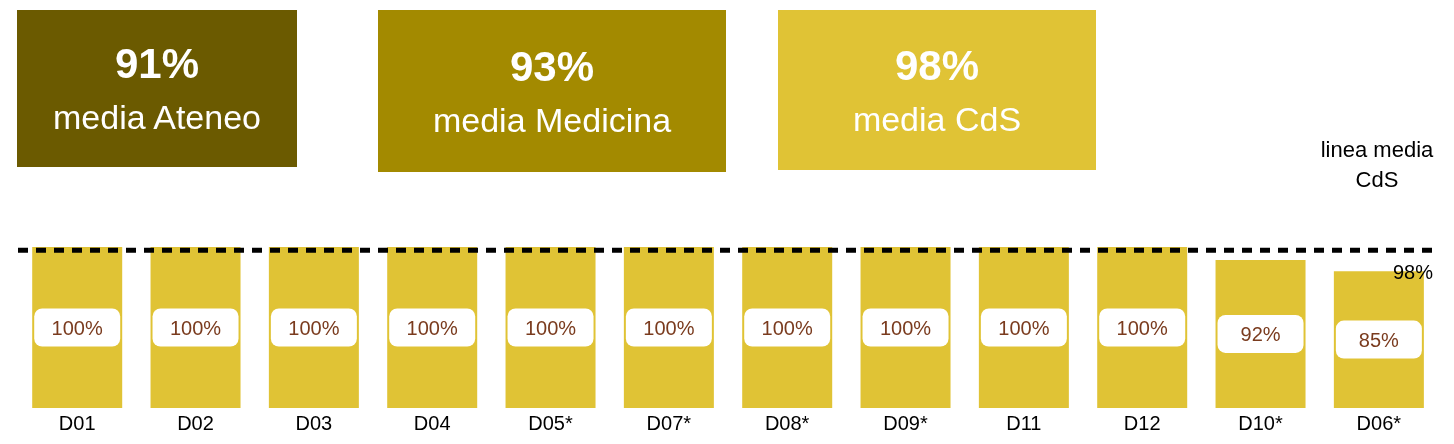  Describe the element at coordinates (1377, 165) in the screenshot. I see `text: linea media CdS` at that location.